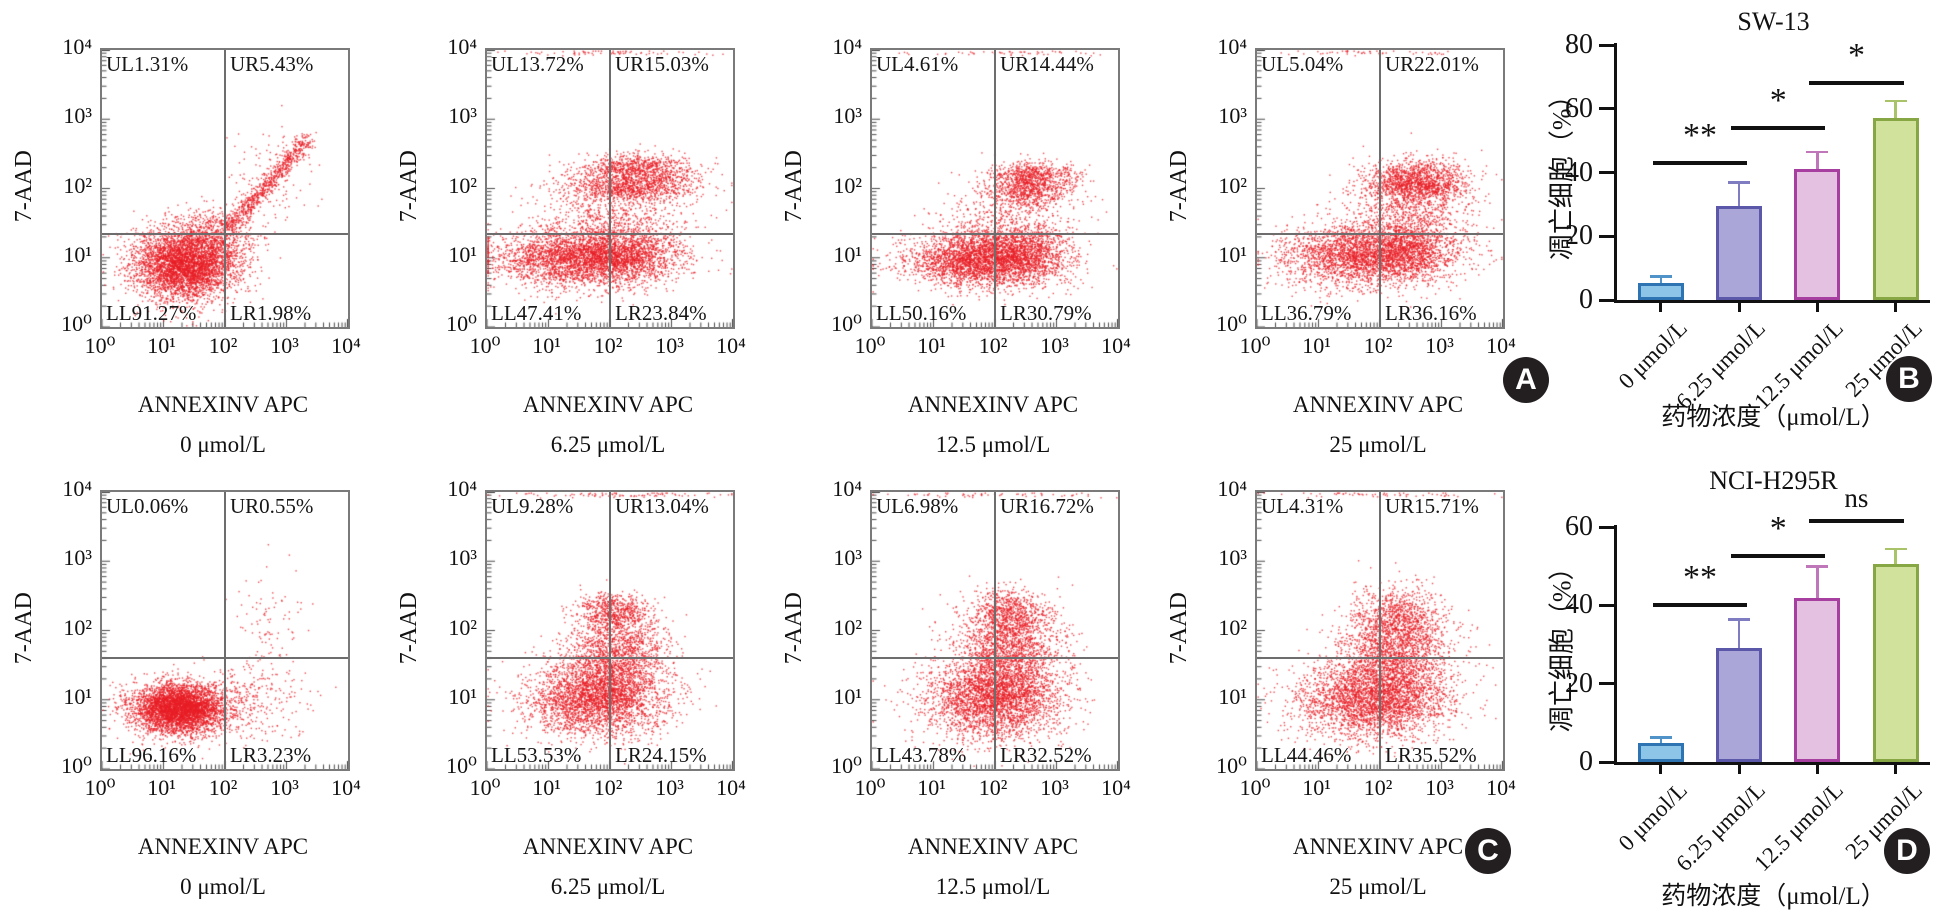  I want to click on quadrant-label-ur: UR15.03%, so click(662, 64).